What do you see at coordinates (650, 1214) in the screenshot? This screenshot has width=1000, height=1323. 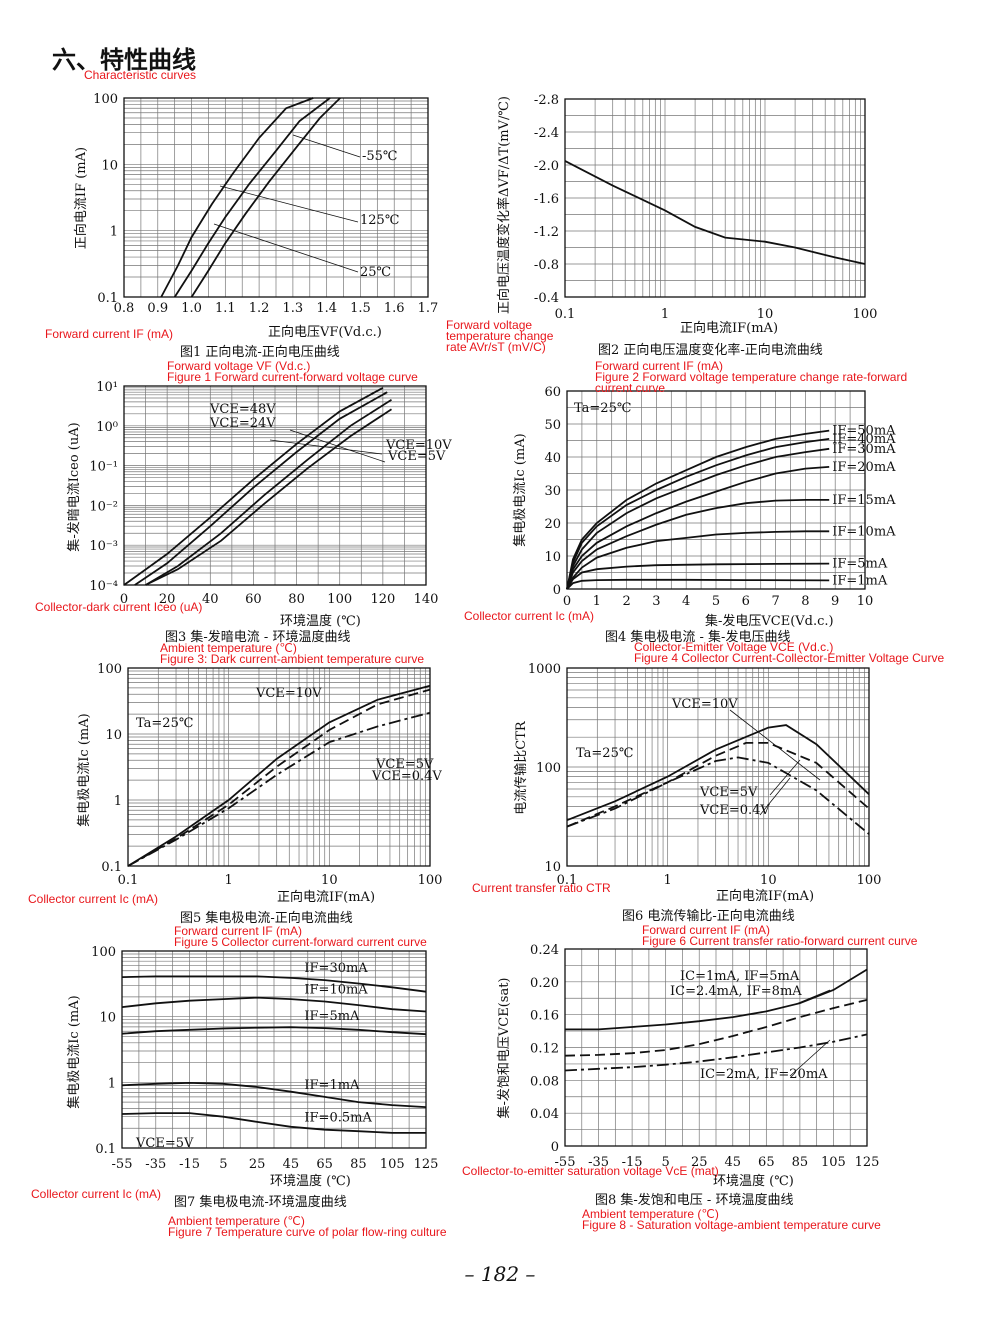 I see `fig8-en-xlabel: Ambient temperature (℃)` at bounding box center [650, 1214].